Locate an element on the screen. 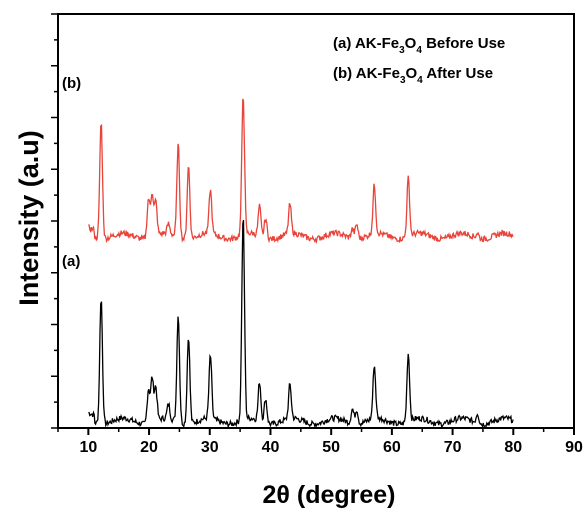  x-tick-label-80: 80 is located at coordinates (513, 447).